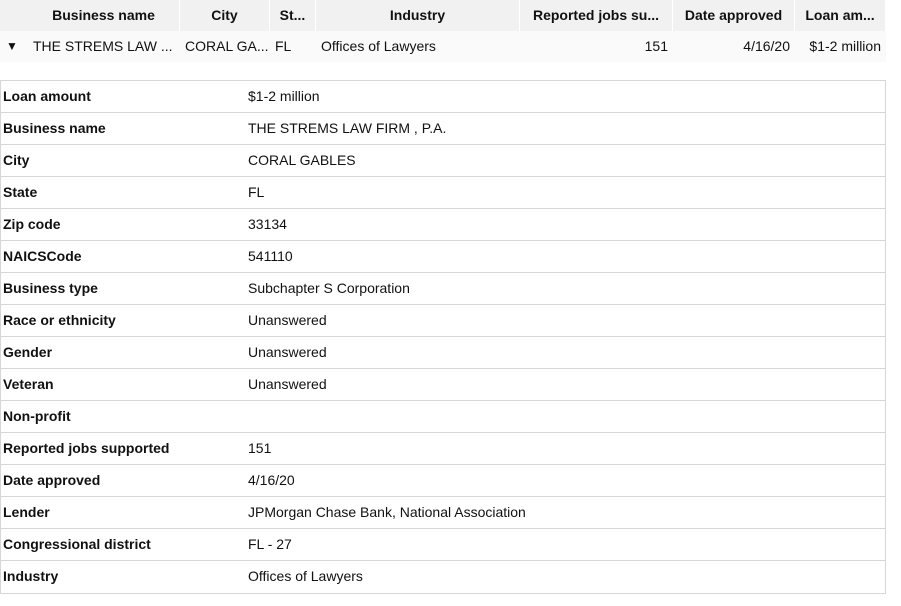 Image resolution: width=901 pixels, height=606 pixels. What do you see at coordinates (418, 15) in the screenshot?
I see `column-header: Industry` at bounding box center [418, 15].